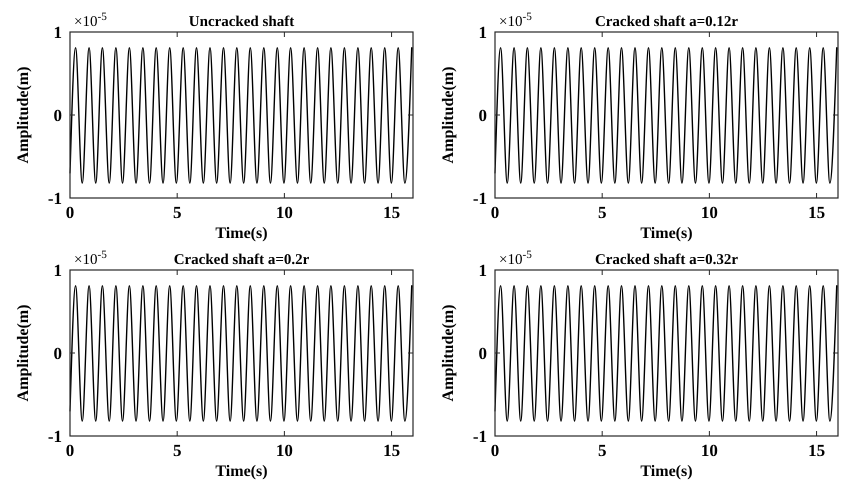 The image size is (866, 492). Describe the element at coordinates (241, 22) in the screenshot. I see `chart-title: Uncracked shaft` at that location.